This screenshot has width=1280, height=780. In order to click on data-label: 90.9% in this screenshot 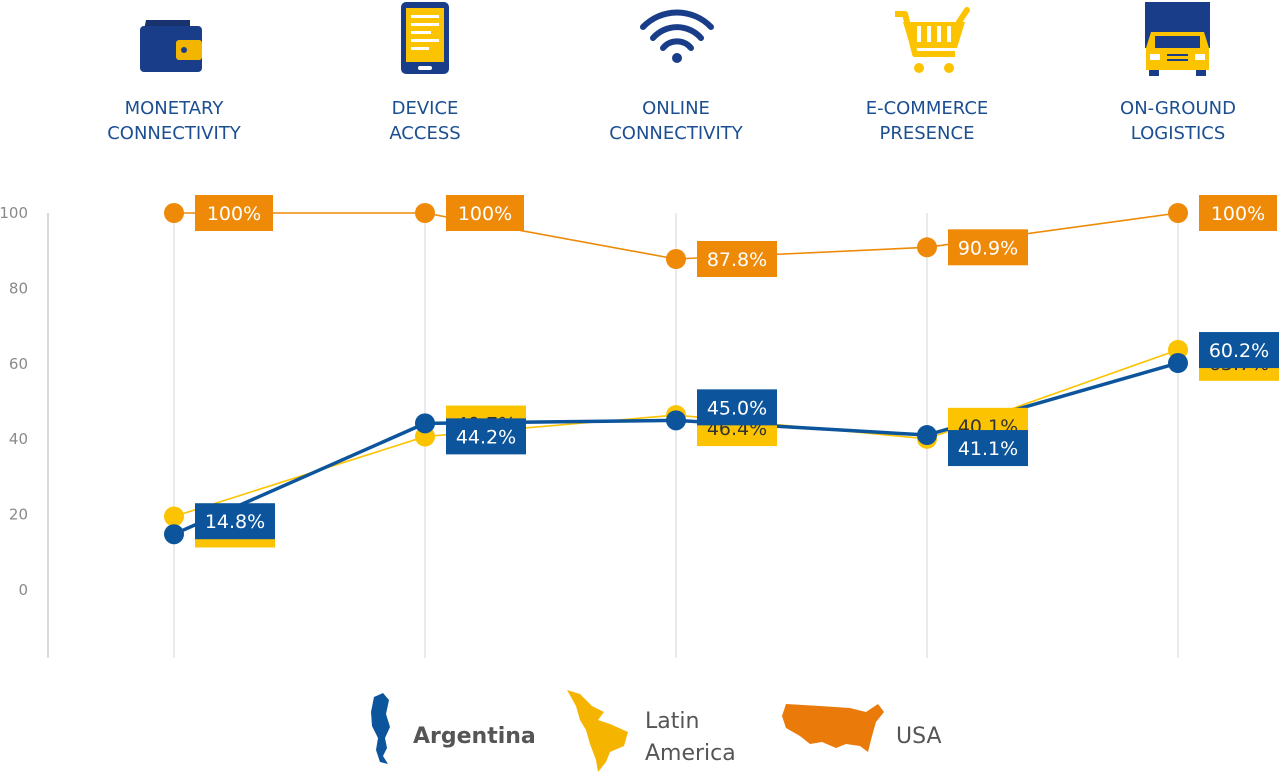, I will do `click(988, 248)`.